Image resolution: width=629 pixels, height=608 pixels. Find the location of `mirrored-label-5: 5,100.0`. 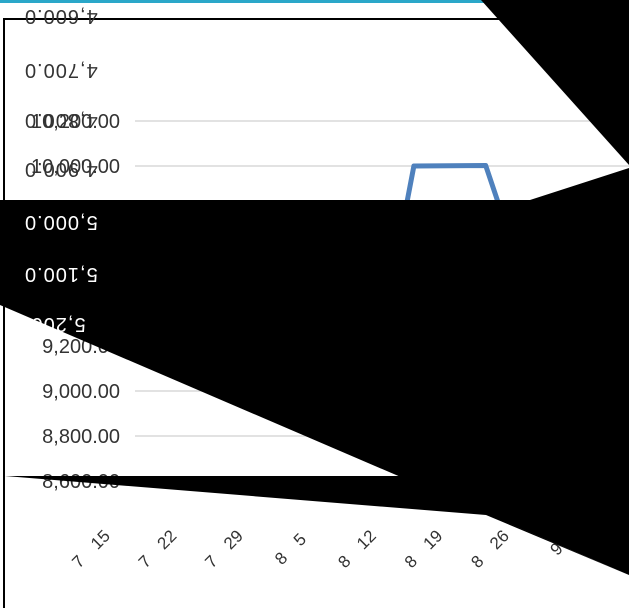

mirrored-label-5: 5,100.0 is located at coordinates (61, 274).